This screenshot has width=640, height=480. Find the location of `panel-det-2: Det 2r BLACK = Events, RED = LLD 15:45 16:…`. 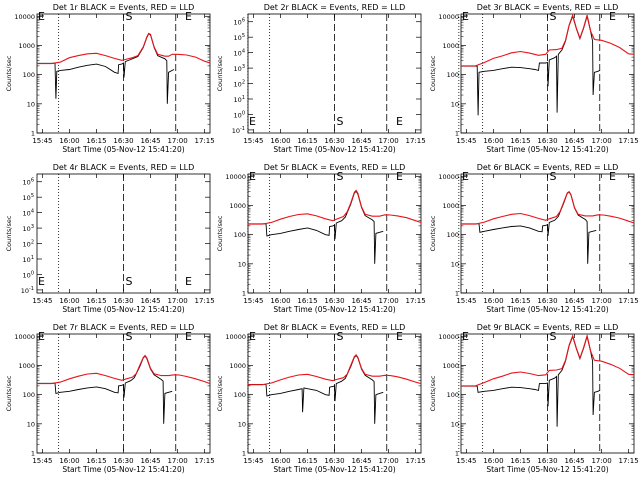

panel-det-2: Det 2r BLACK = Events, RED = LLD 15:45 16:… is located at coordinates (338, 78).